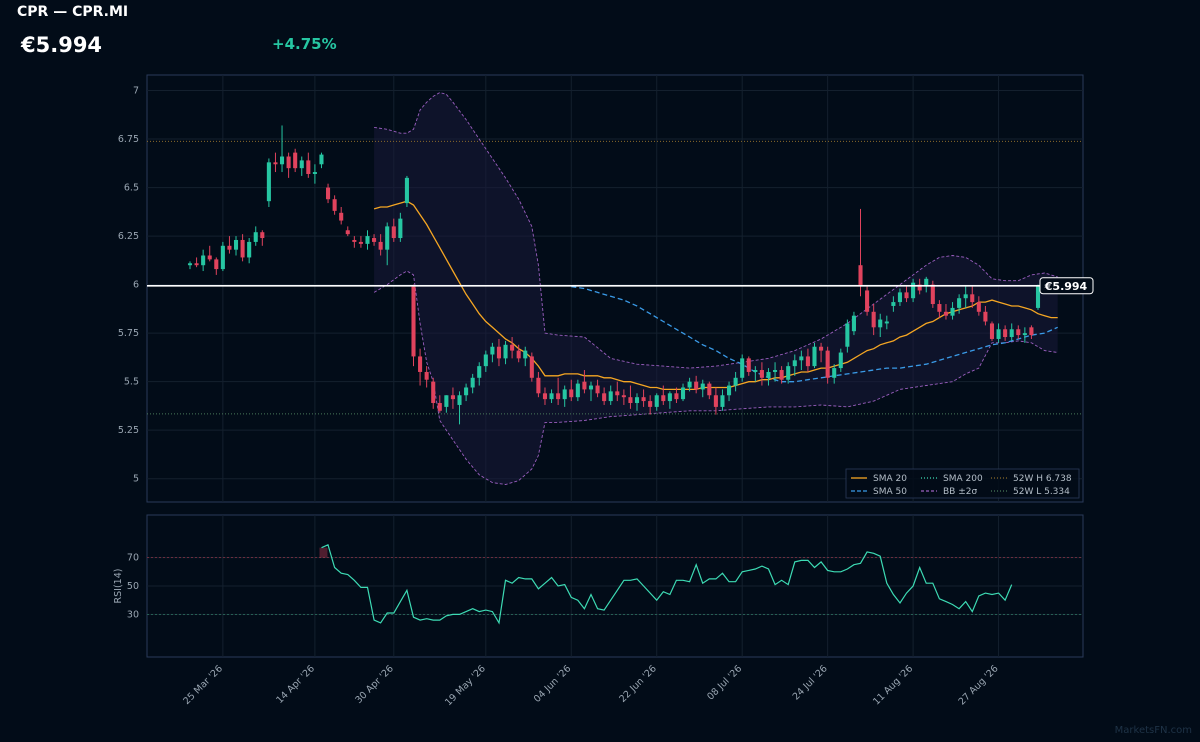 The image size is (1200, 742). I want to click on y-tick-label: 6.75, so click(128, 139).